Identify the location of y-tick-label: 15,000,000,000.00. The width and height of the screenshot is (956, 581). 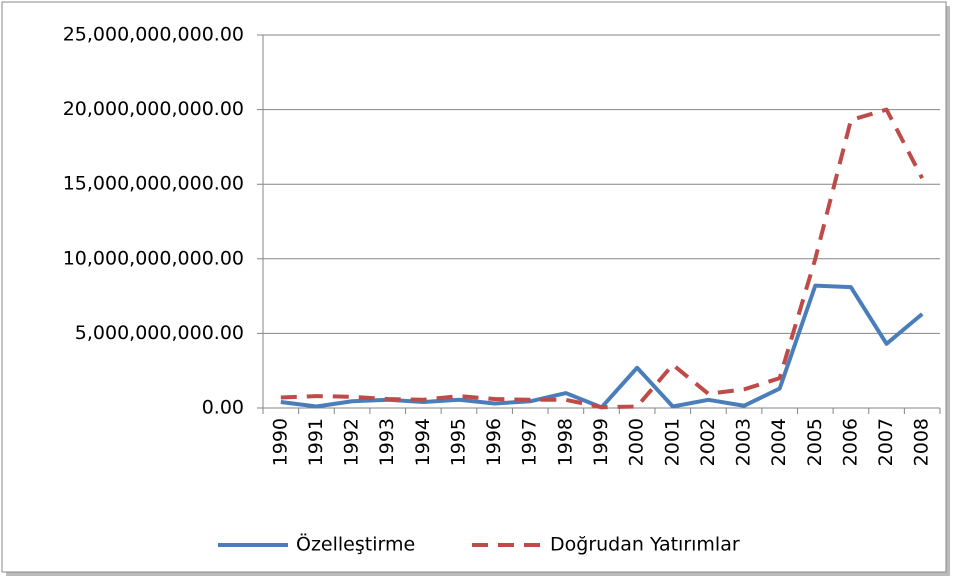
(153, 184).